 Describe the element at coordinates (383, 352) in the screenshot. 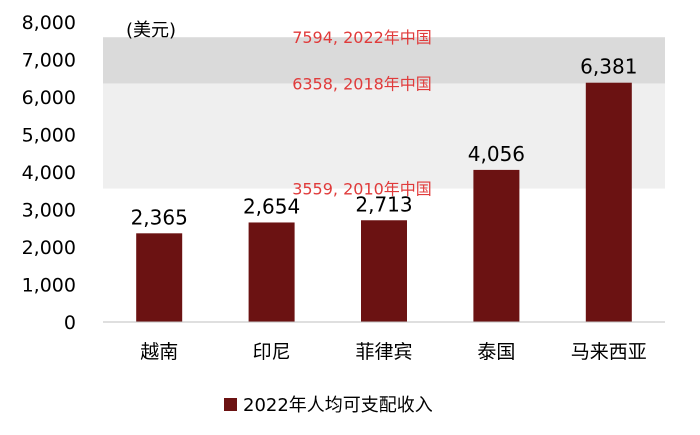

I see `x-tick-label-3: 菲律宾` at that location.